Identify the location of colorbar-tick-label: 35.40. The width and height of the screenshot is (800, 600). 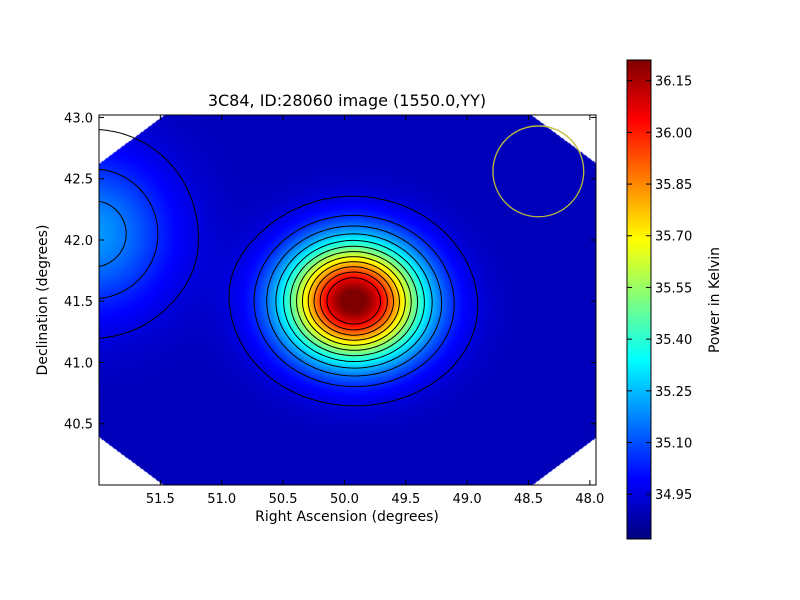
(673, 340).